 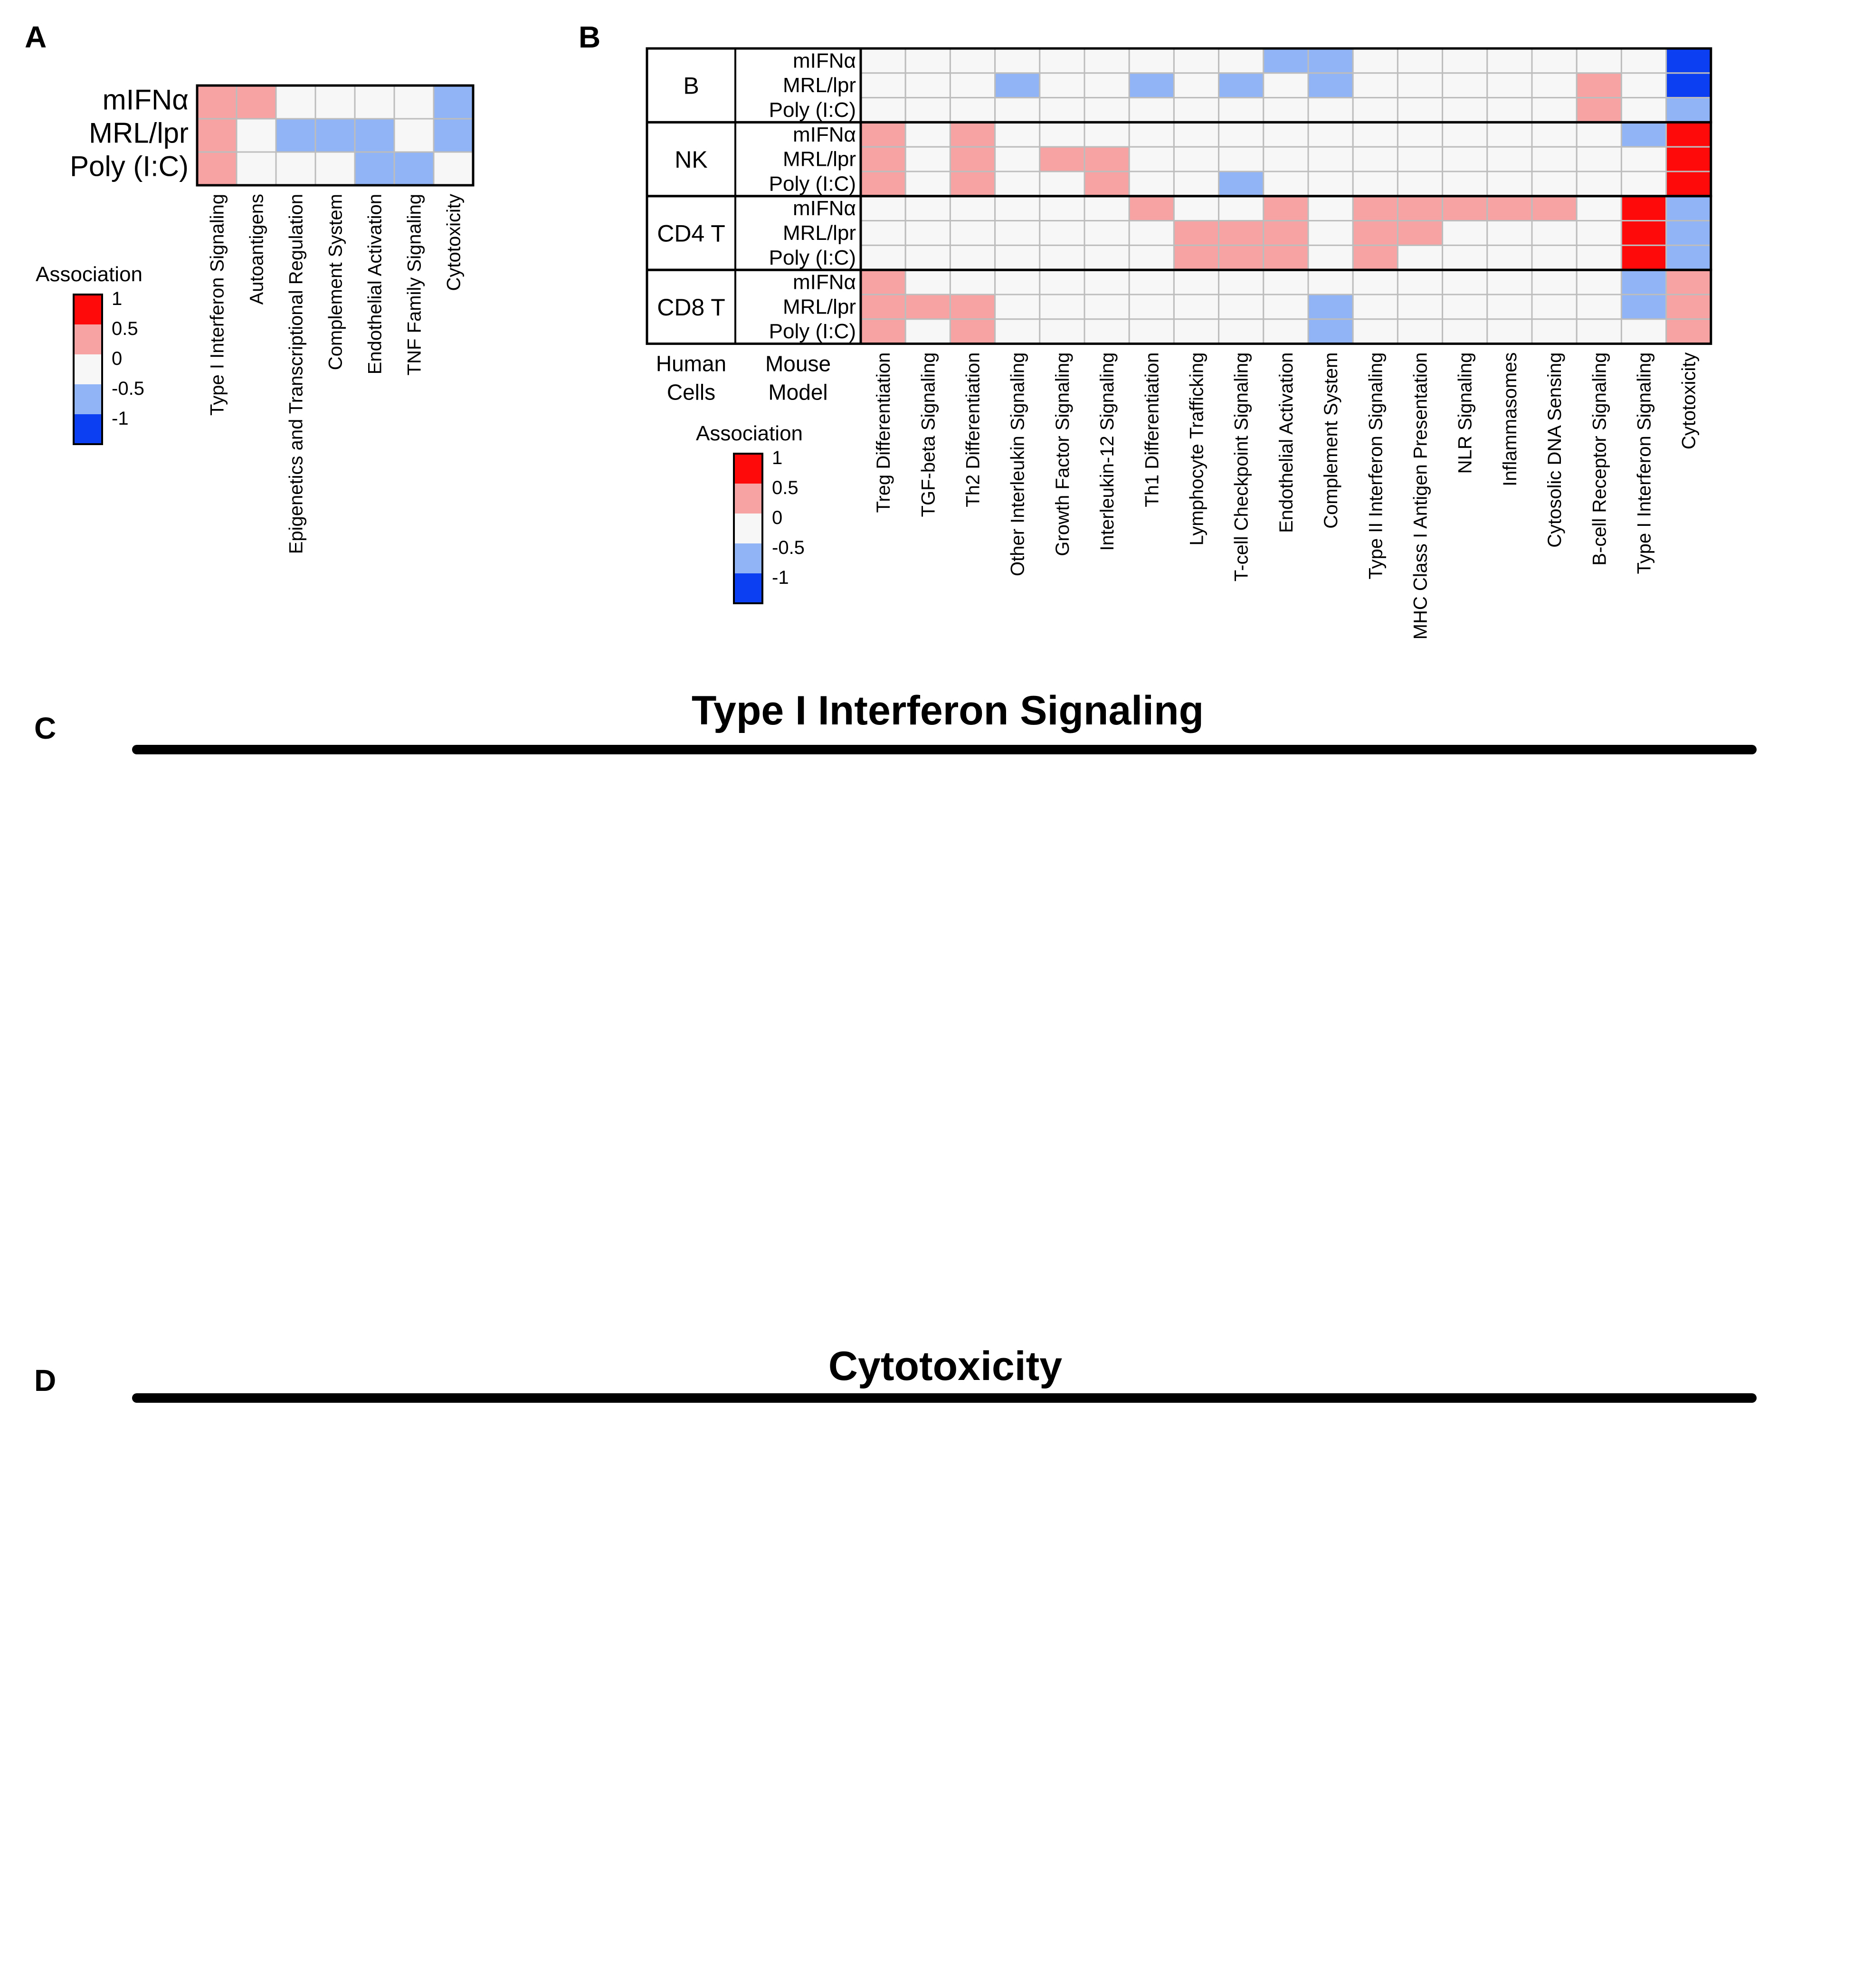 I want to click on legend-b-label: -0.5, so click(x=788, y=547).